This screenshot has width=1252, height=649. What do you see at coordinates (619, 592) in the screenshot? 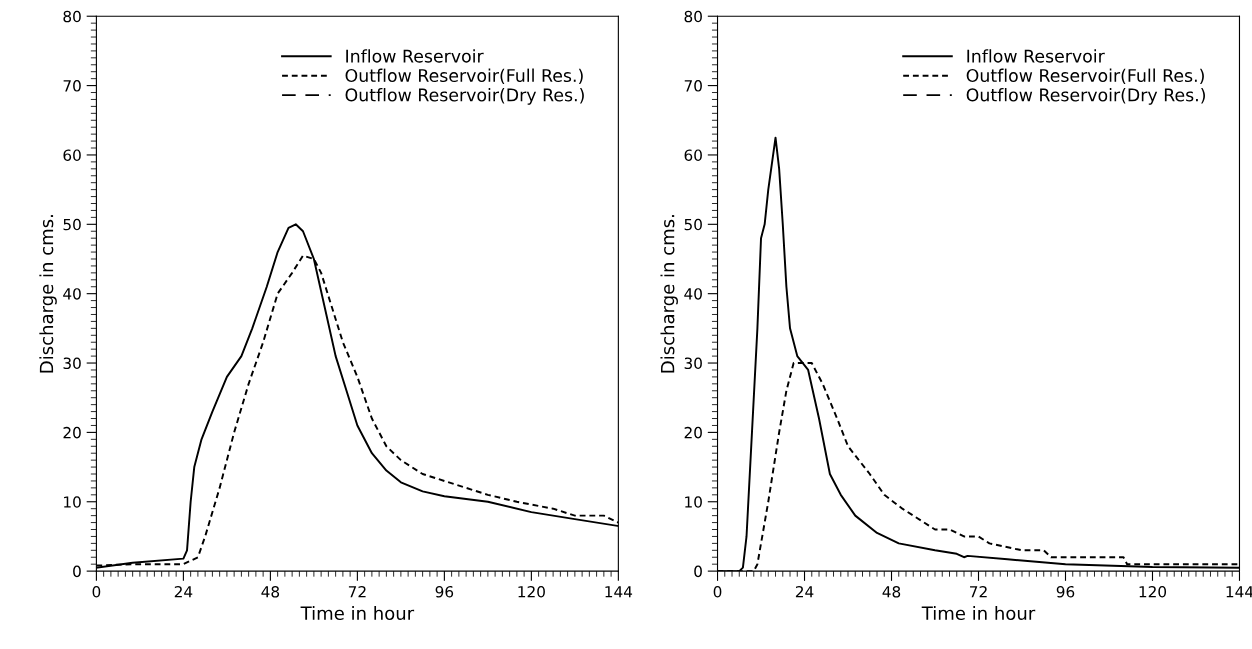
I see `x-tick-label: 144` at bounding box center [619, 592].